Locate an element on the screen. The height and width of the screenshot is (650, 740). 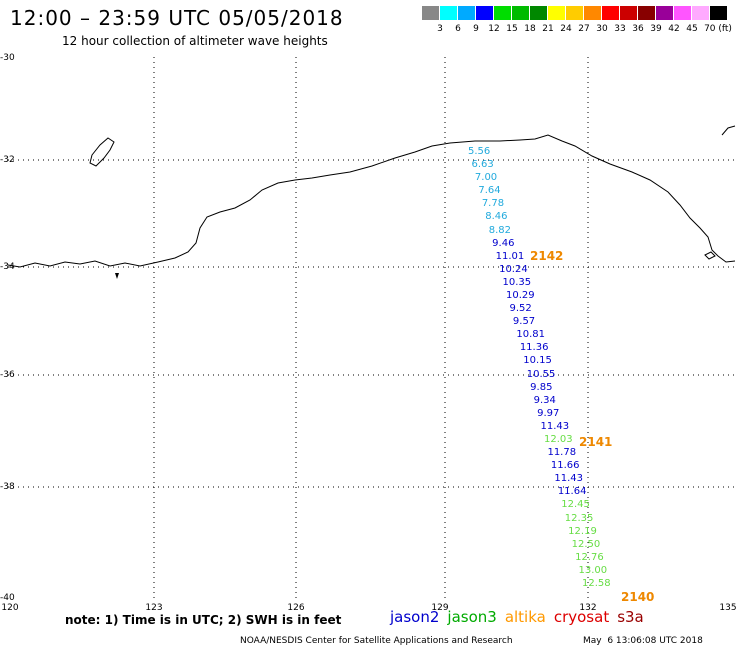
wave-height-value: 10.35 is located at coordinates (517, 282).